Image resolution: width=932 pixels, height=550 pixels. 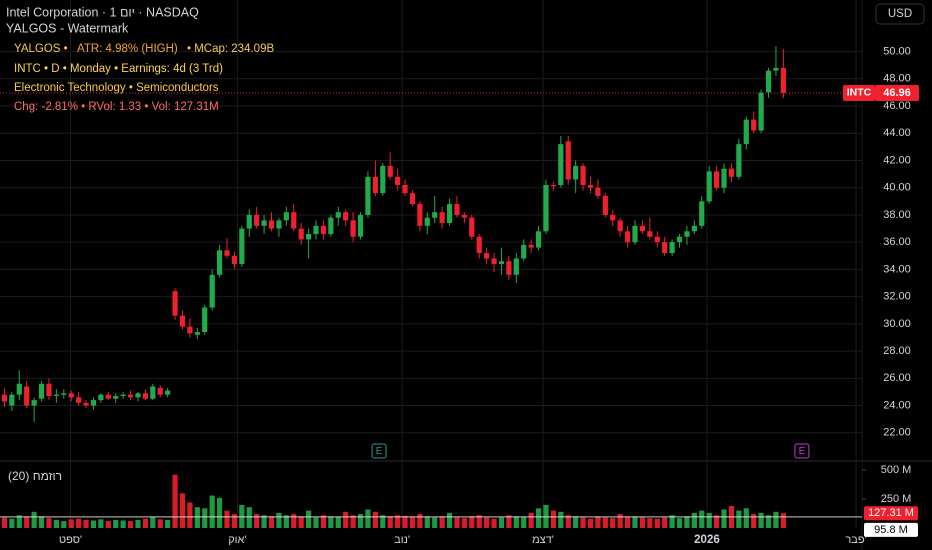 I want to click on x-tick-label: פבר', so click(x=855, y=540).